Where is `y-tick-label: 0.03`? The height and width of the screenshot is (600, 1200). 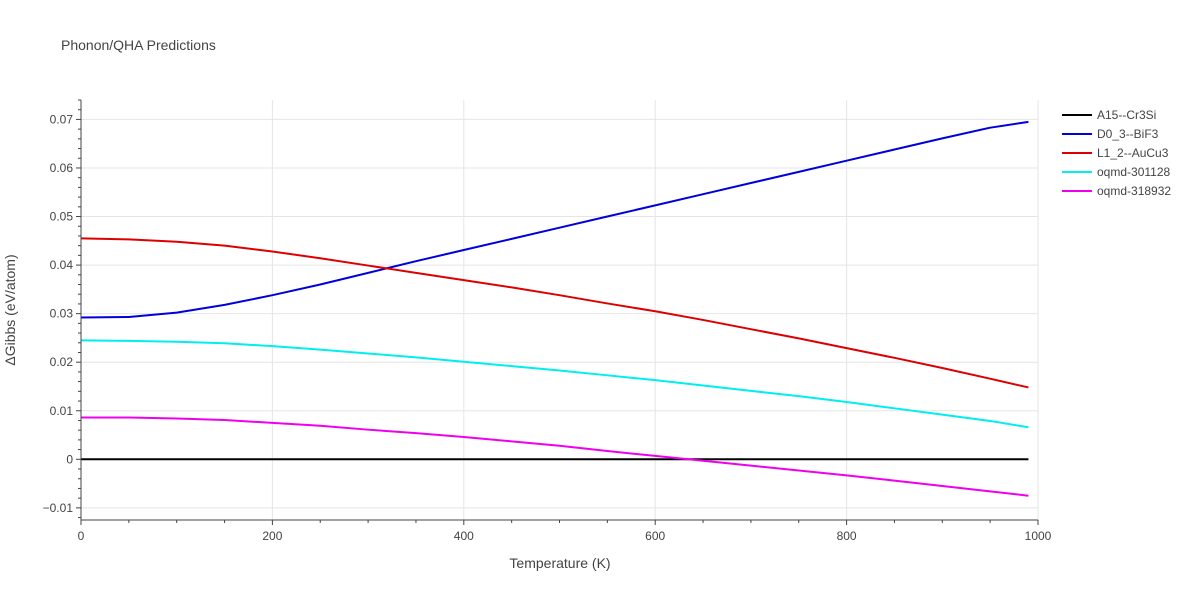 y-tick-label: 0.03 is located at coordinates (62, 314).